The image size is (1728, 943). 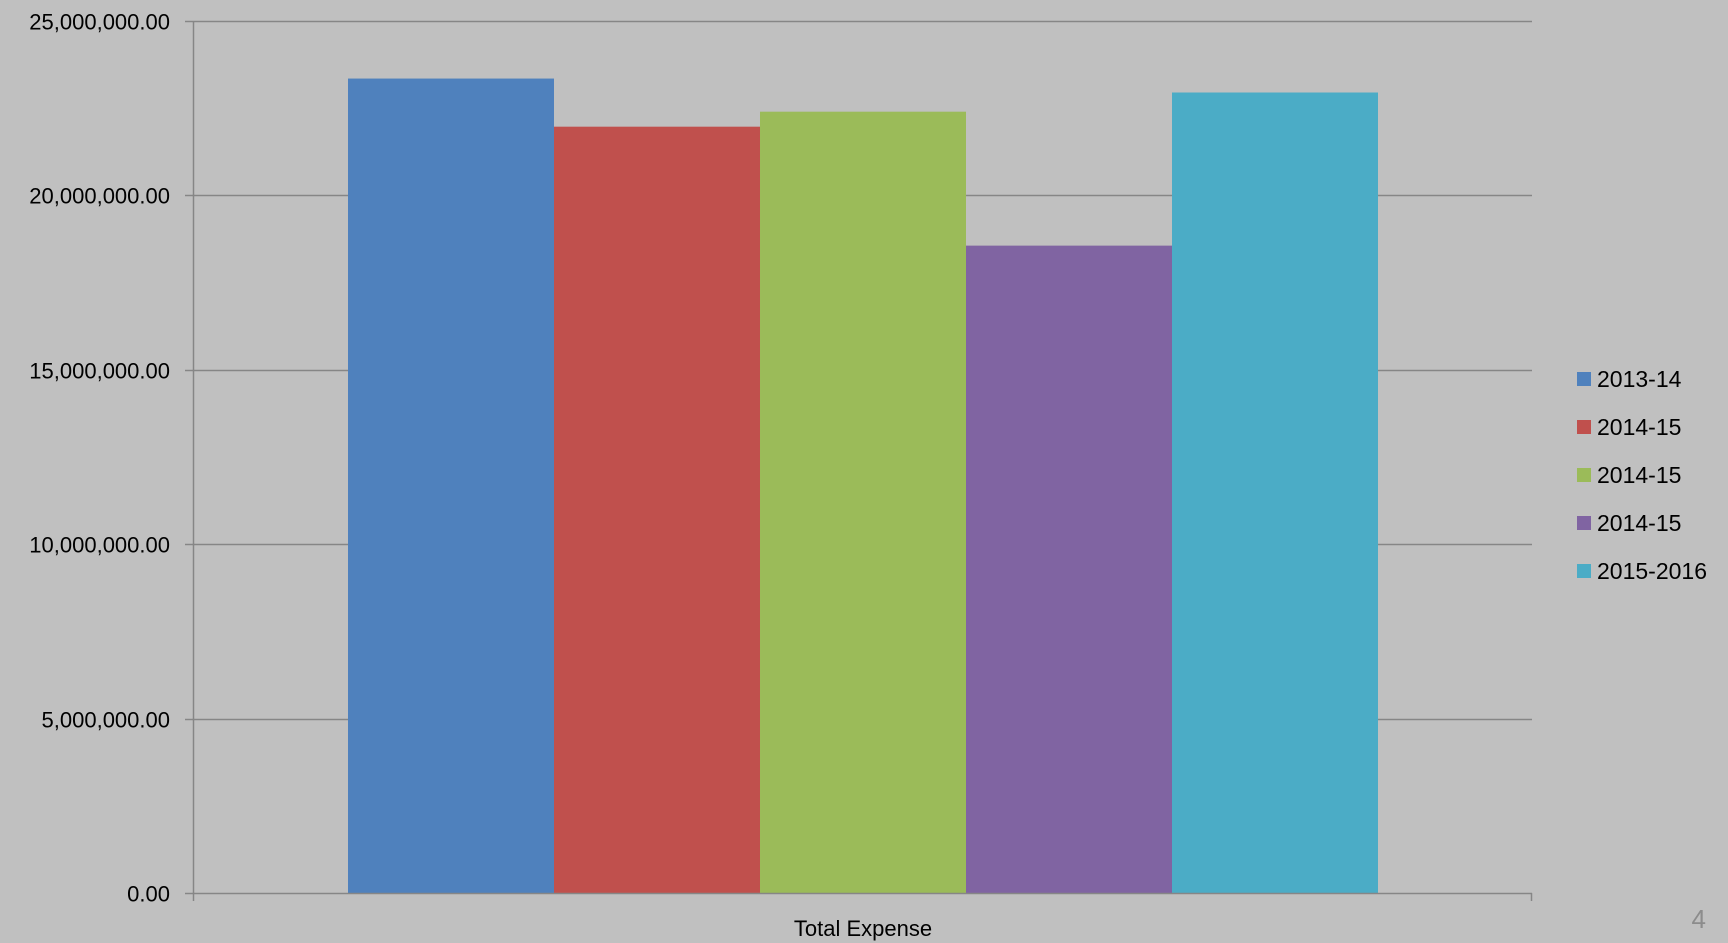 I want to click on x-category-labels: Total Expense, so click(x=863, y=928).